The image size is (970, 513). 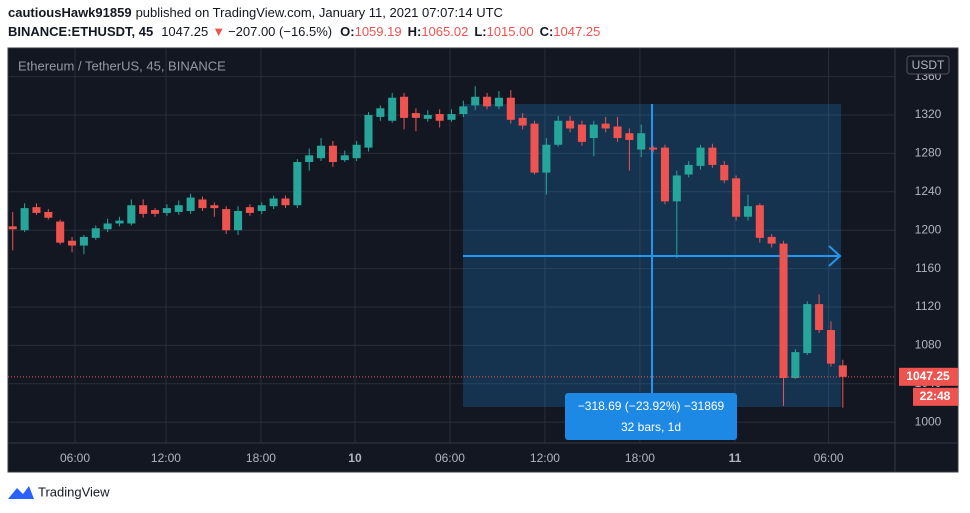 What do you see at coordinates (378, 31) in the screenshot?
I see `ohlc-value: 1059.19` at bounding box center [378, 31].